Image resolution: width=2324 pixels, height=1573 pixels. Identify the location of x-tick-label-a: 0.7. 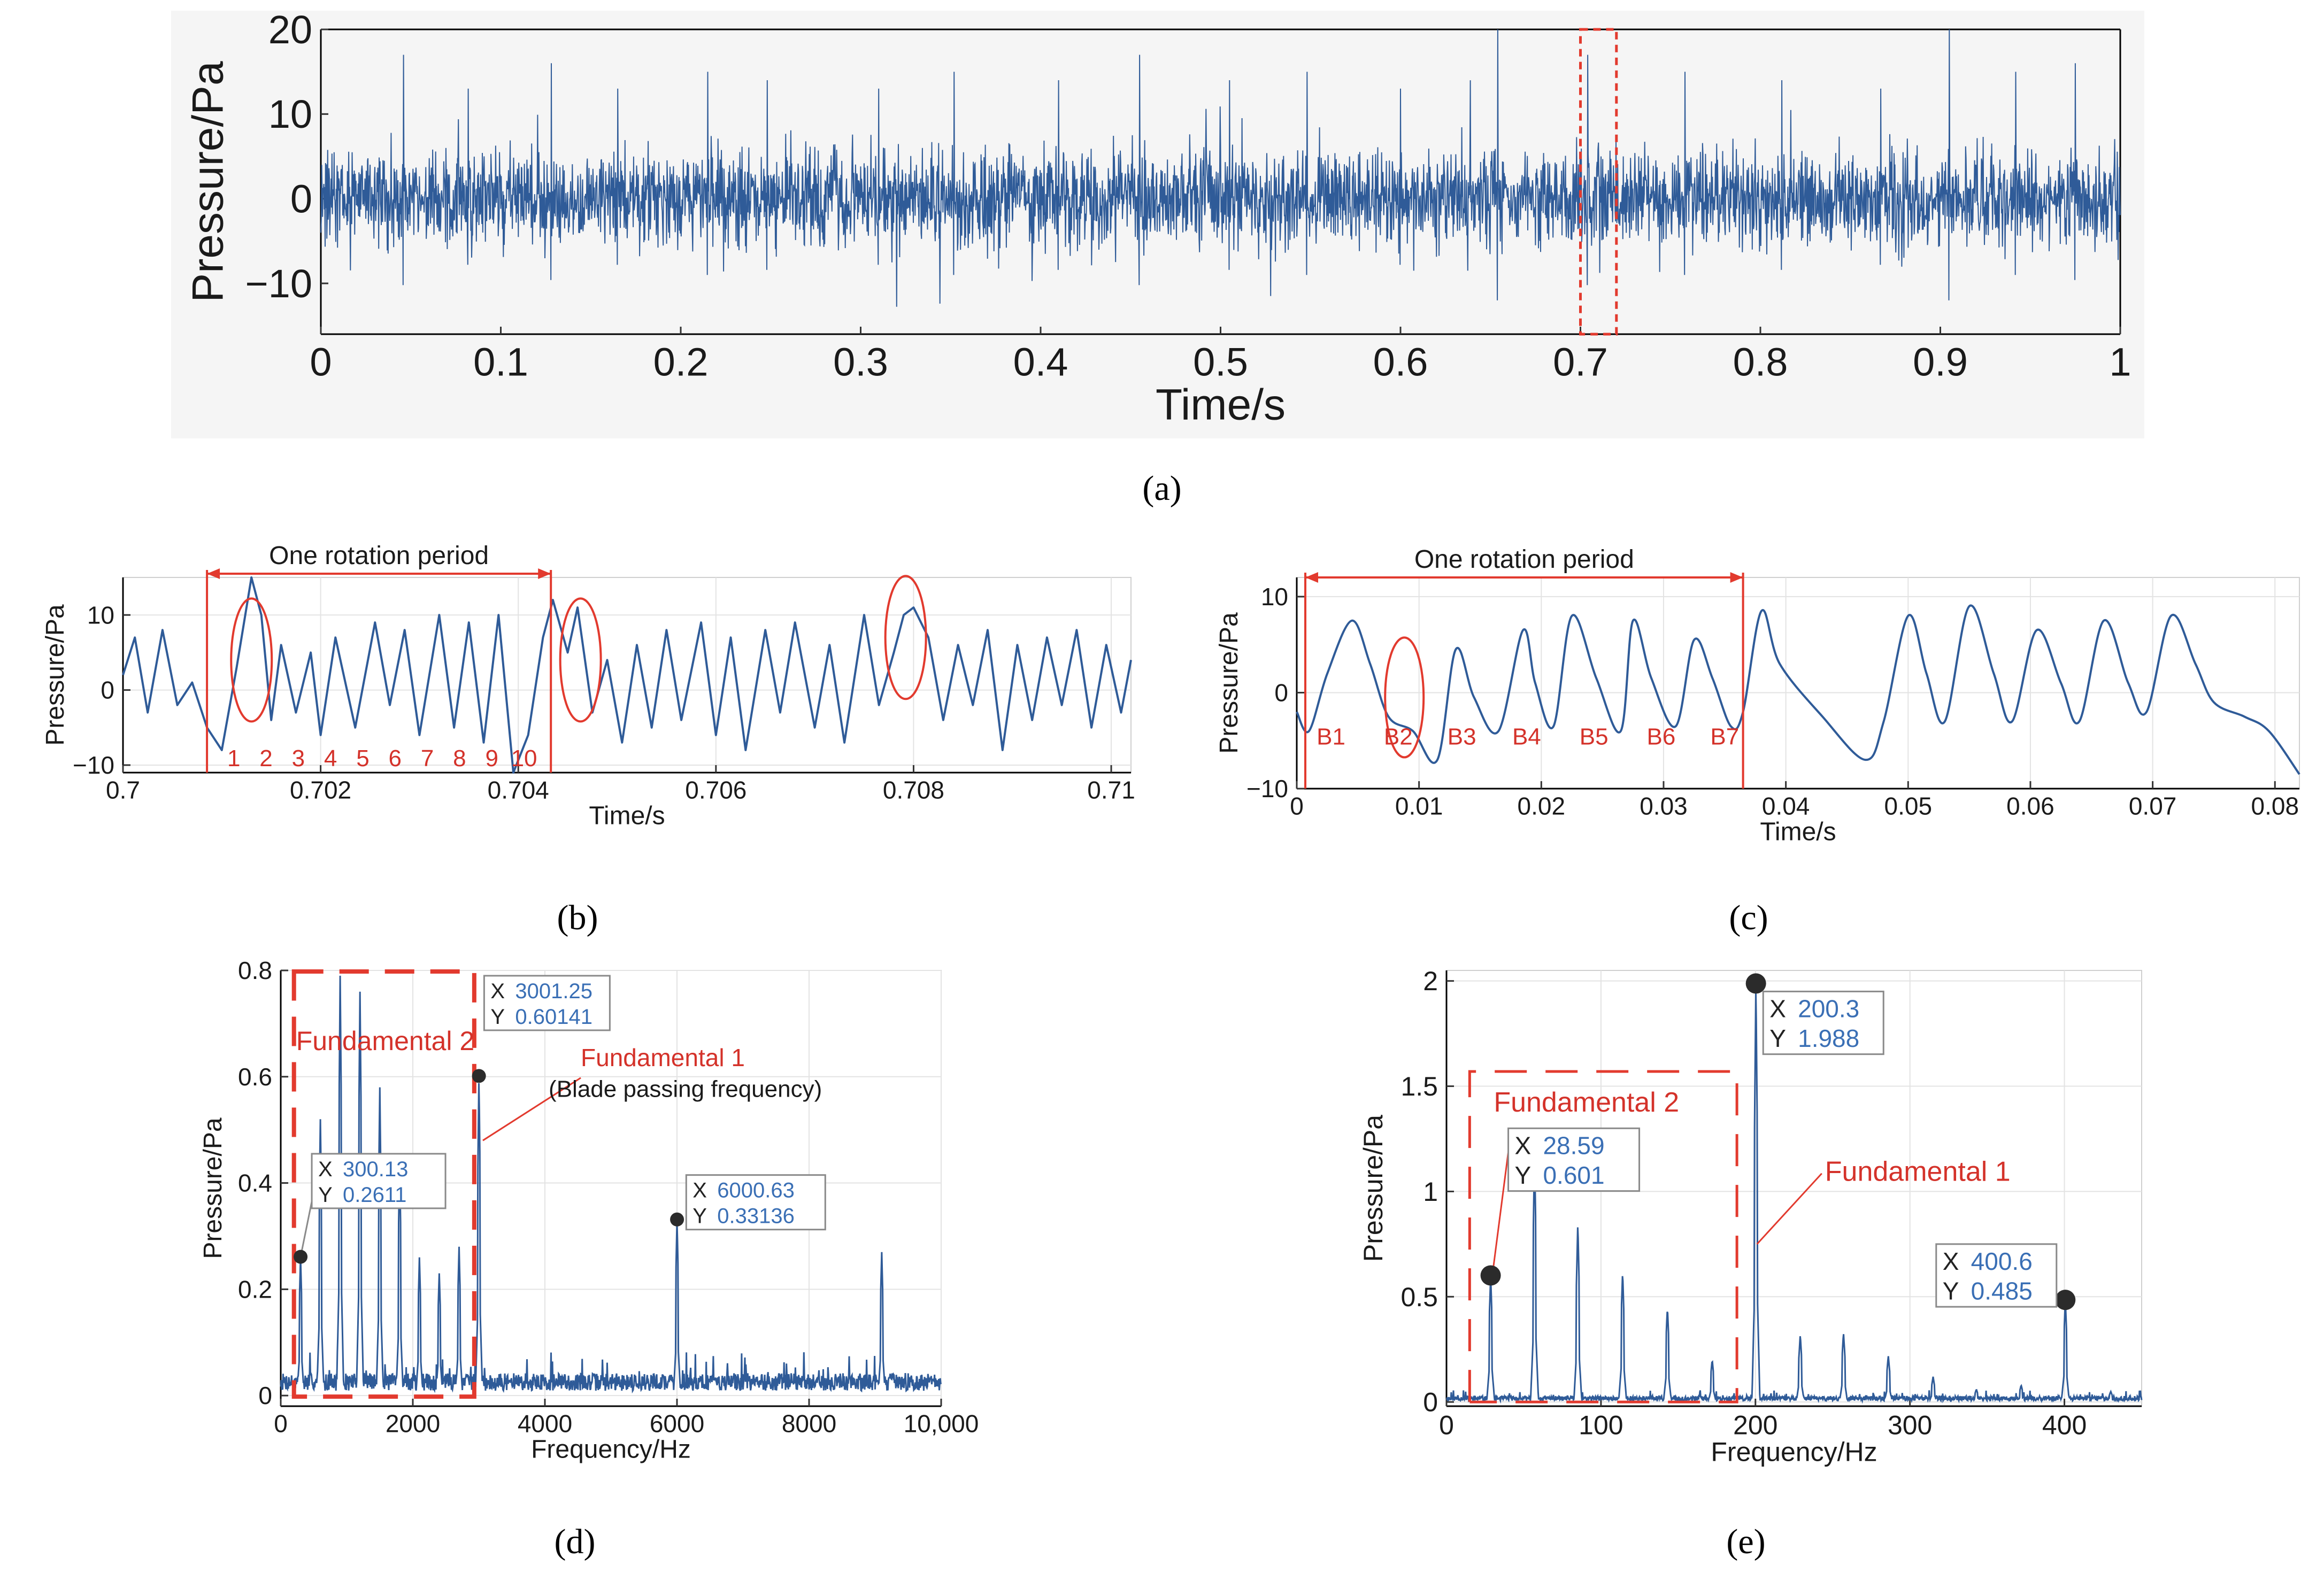
(1580, 362).